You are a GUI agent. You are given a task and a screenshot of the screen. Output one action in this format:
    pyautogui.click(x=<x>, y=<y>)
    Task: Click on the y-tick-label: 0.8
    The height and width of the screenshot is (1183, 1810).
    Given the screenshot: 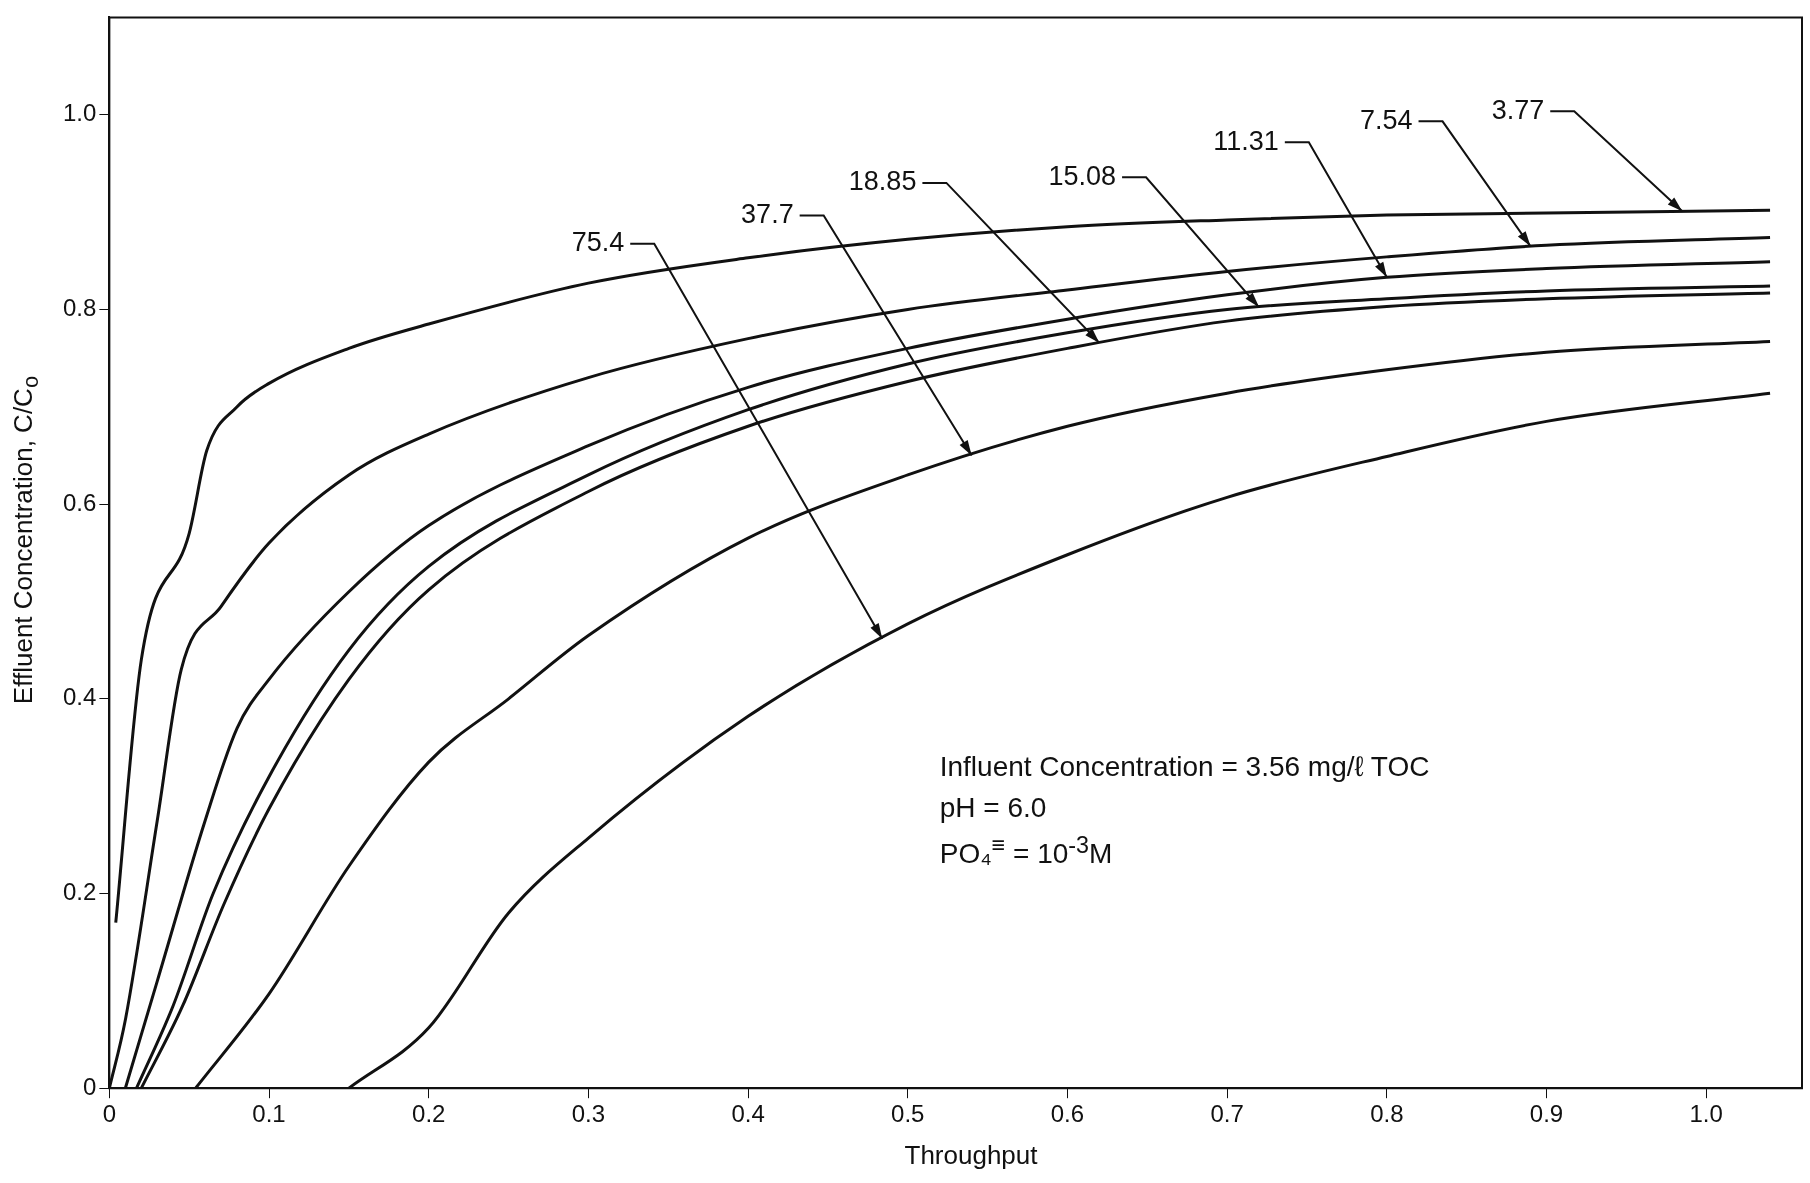 What is the action you would take?
    pyautogui.click(x=79, y=308)
    